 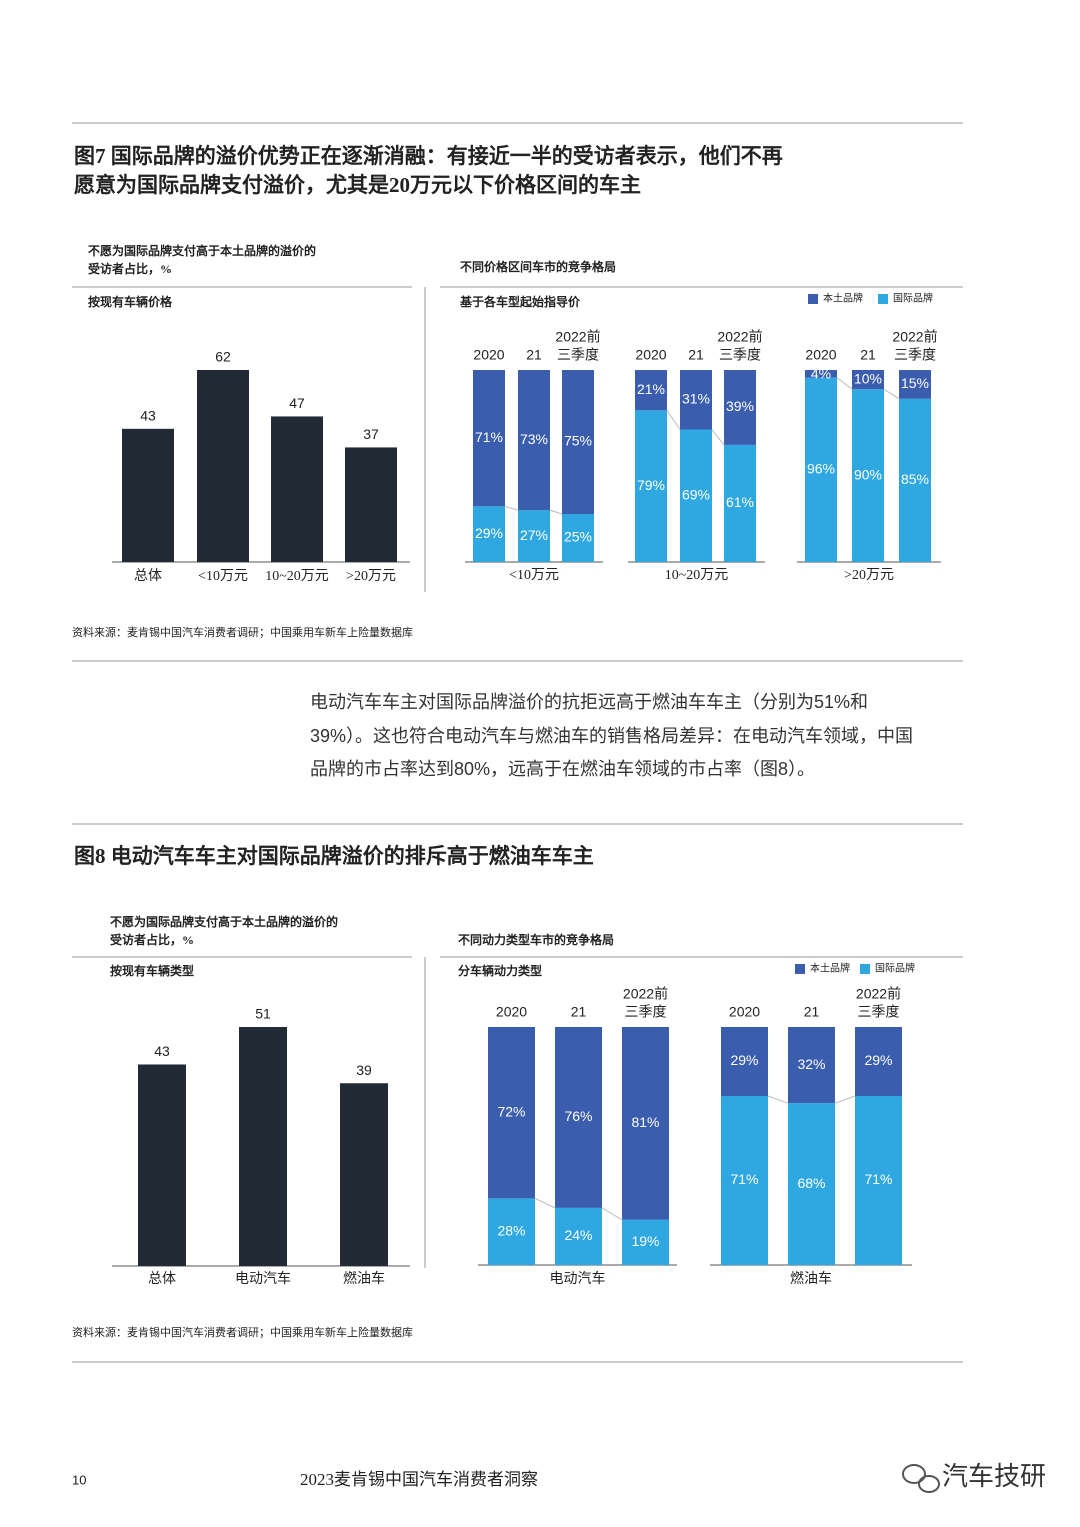 I want to click on data-label: 19%, so click(x=645, y=1241).